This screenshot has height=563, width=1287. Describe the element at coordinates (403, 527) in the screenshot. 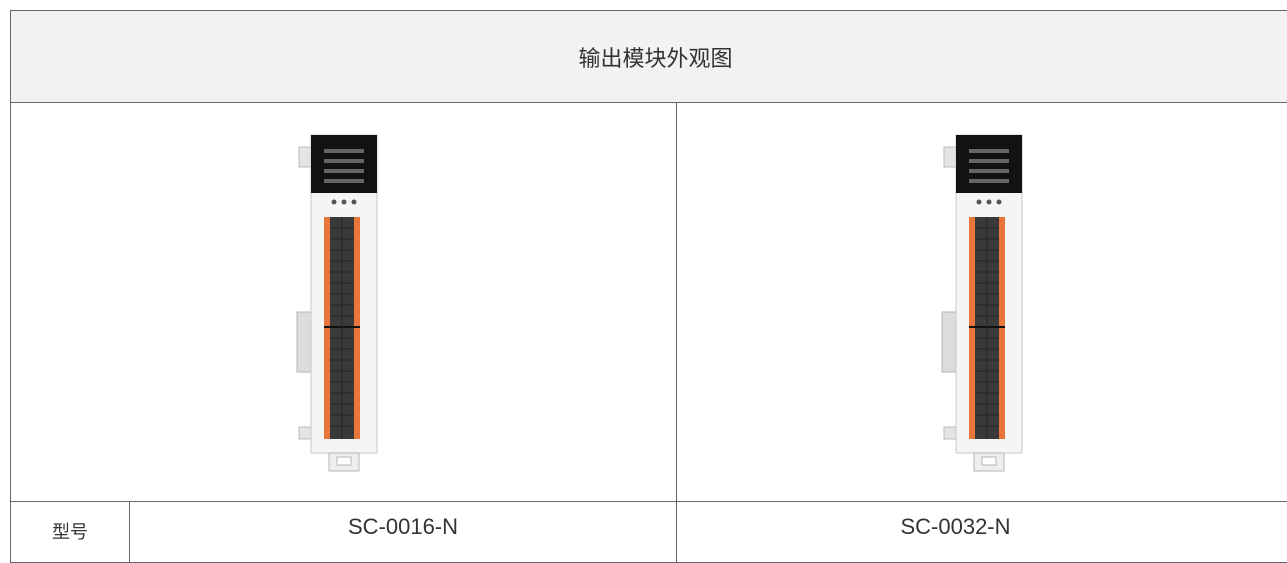

I see `model-name: SC-0016-N` at that location.